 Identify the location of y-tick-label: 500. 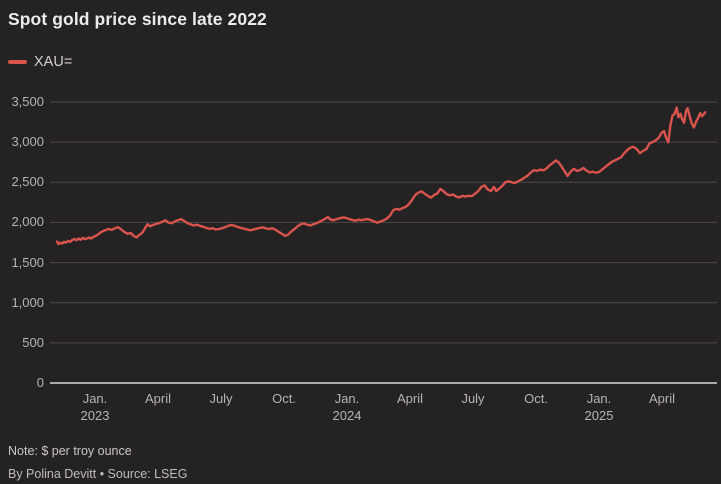
(33, 342).